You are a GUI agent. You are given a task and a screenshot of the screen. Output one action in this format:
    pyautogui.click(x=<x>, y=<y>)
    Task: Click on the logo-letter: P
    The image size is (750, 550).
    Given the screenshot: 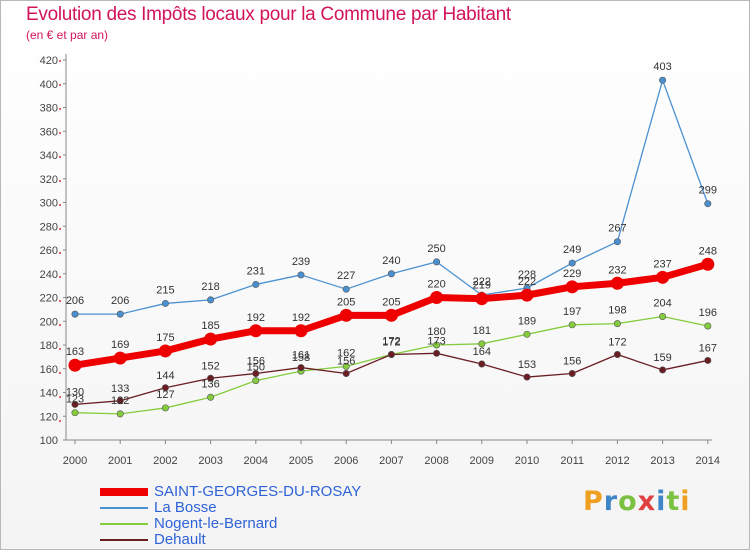 What is the action you would take?
    pyautogui.click(x=593, y=501)
    